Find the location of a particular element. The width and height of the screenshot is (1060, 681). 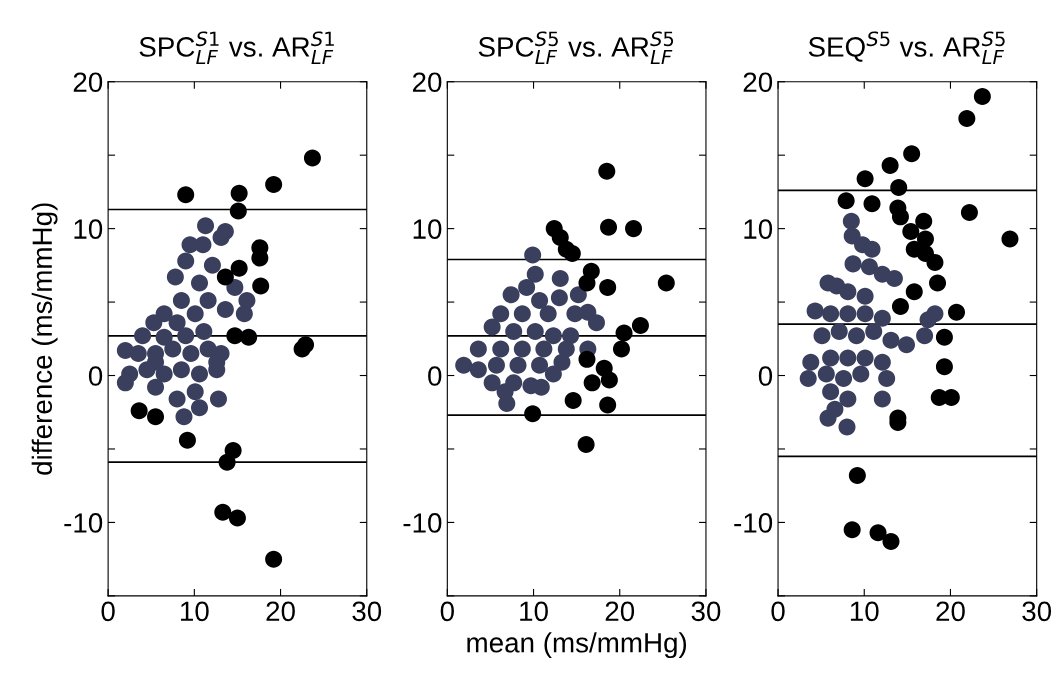

x-tick-label: 20 is located at coordinates (950, 611).